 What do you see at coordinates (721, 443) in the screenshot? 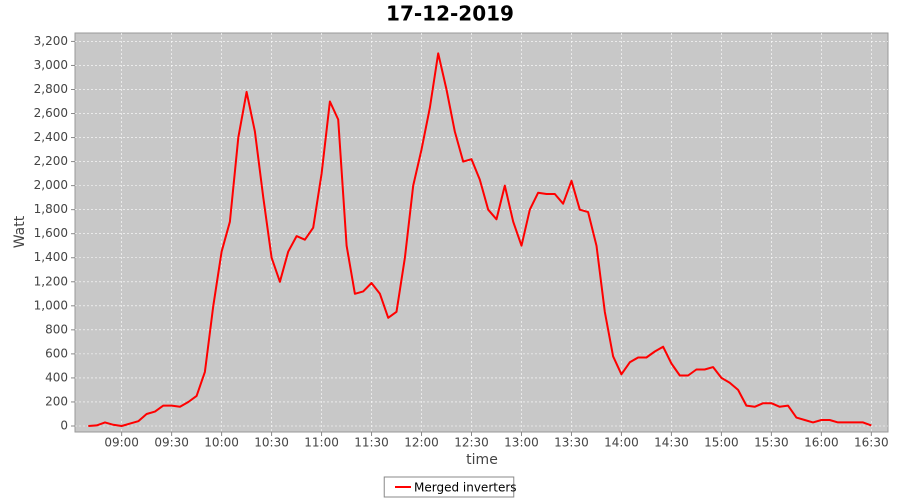
I see `x-tick-label: 15:00` at bounding box center [721, 443].